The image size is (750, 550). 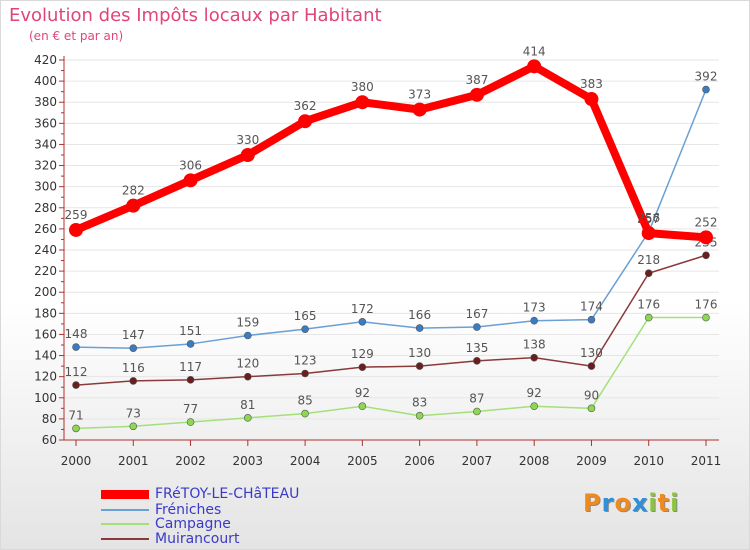 I want to click on logo-letter: o, so click(x=623, y=503).